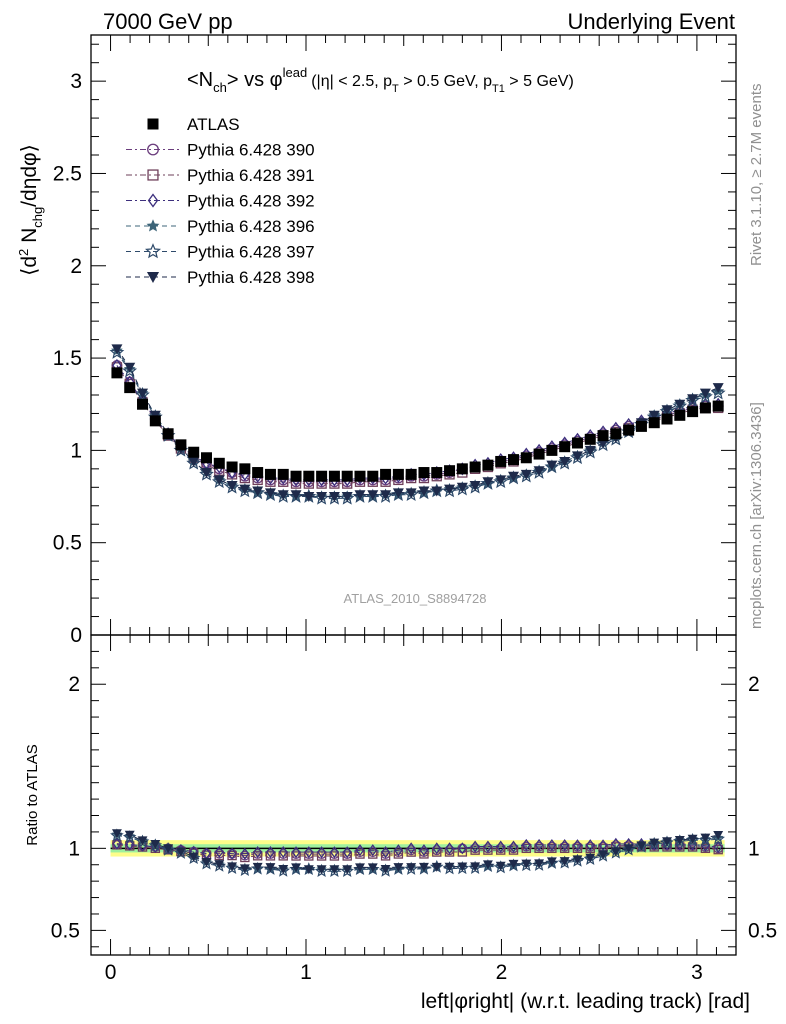  I want to click on legend-marker-p392, so click(153, 200).